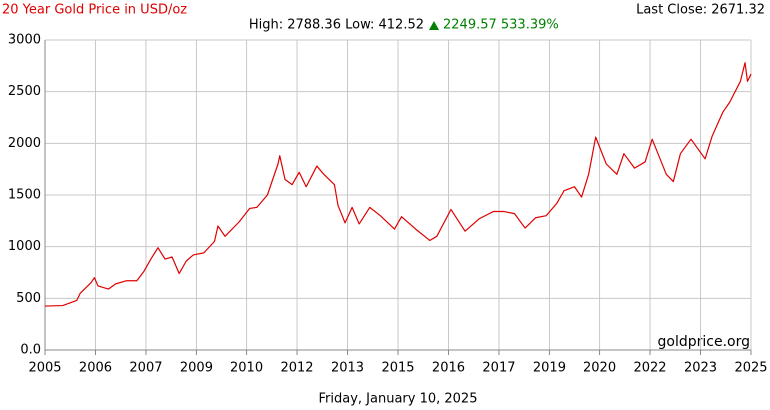  What do you see at coordinates (94, 10) in the screenshot?
I see `chart-title: 20 Year Gold Price in USD/oz` at bounding box center [94, 10].